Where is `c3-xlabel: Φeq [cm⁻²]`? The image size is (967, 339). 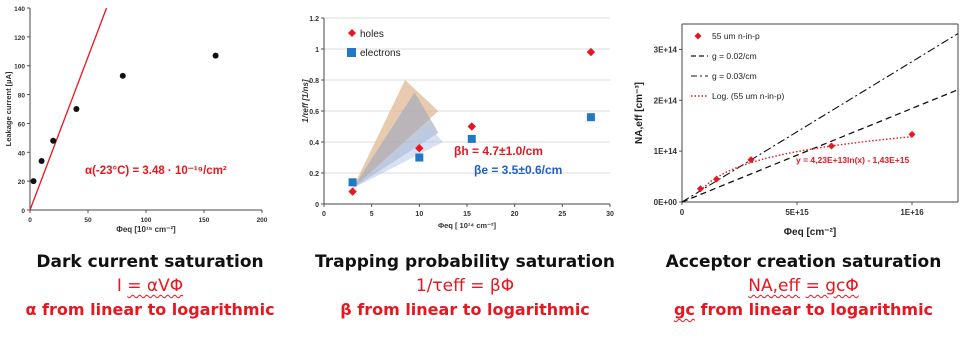 c3-xlabel: Φeq [cm⁻²] is located at coordinates (810, 232).